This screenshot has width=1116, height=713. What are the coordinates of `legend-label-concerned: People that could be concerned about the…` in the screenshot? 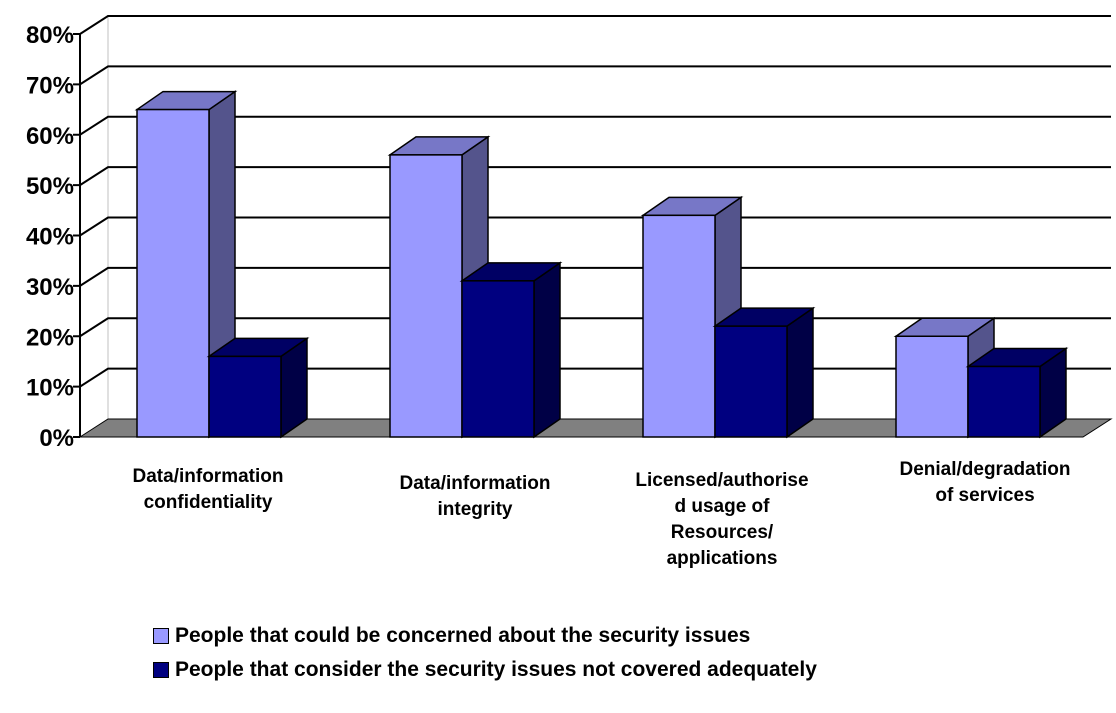 It's located at (463, 635).